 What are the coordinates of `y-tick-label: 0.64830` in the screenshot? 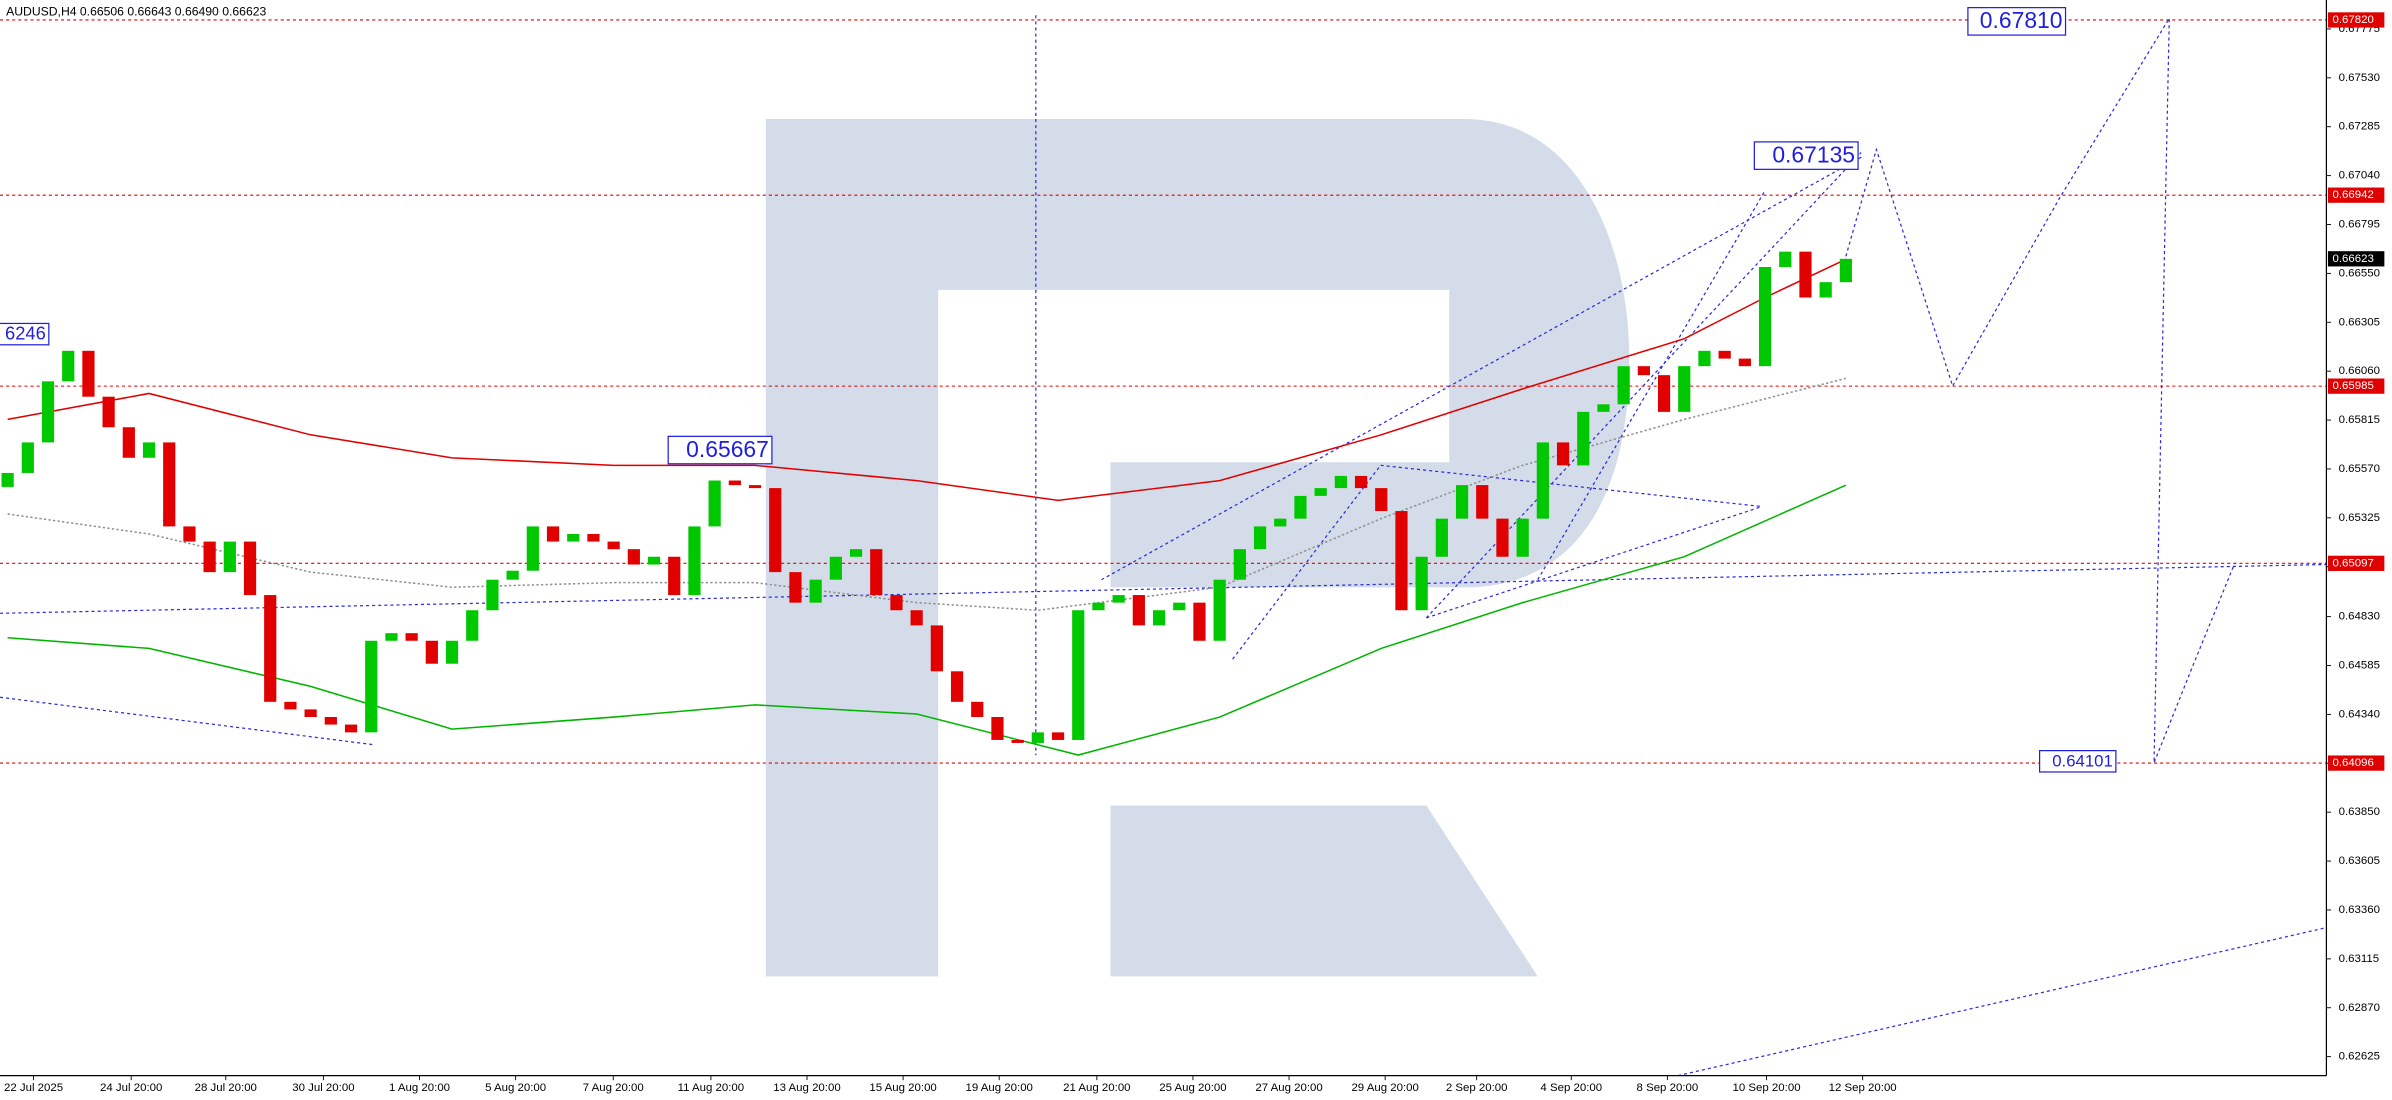 It's located at (2359, 617).